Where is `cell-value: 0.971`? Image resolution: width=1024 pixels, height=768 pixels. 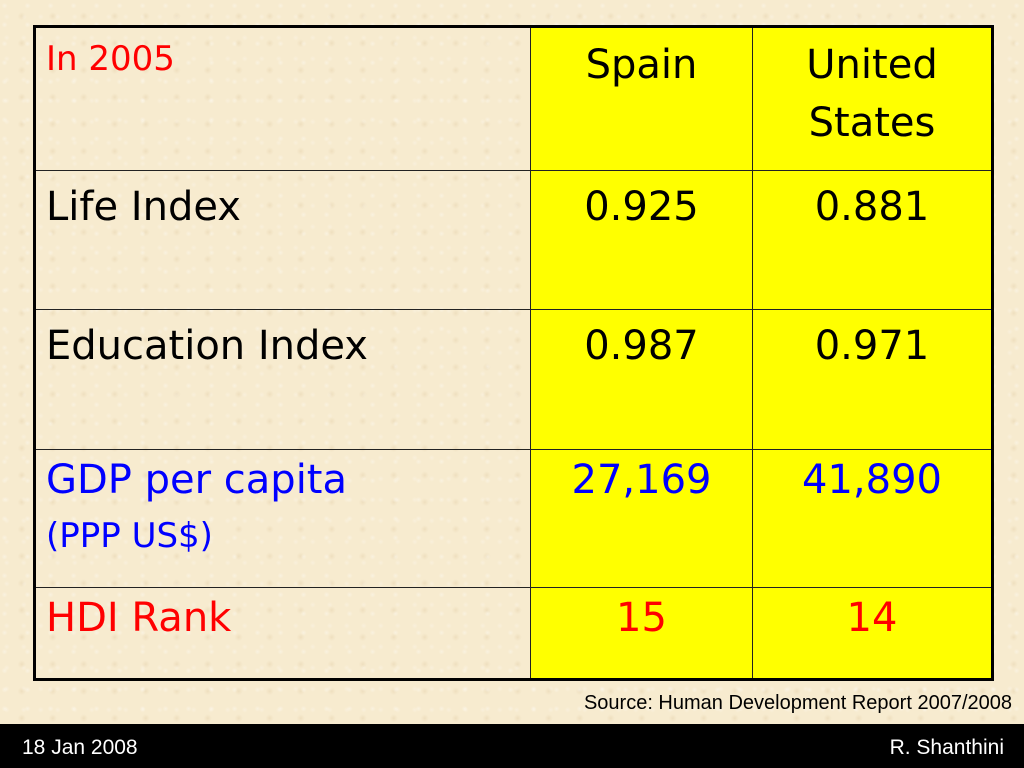
cell-value: 0.971 is located at coordinates (872, 379).